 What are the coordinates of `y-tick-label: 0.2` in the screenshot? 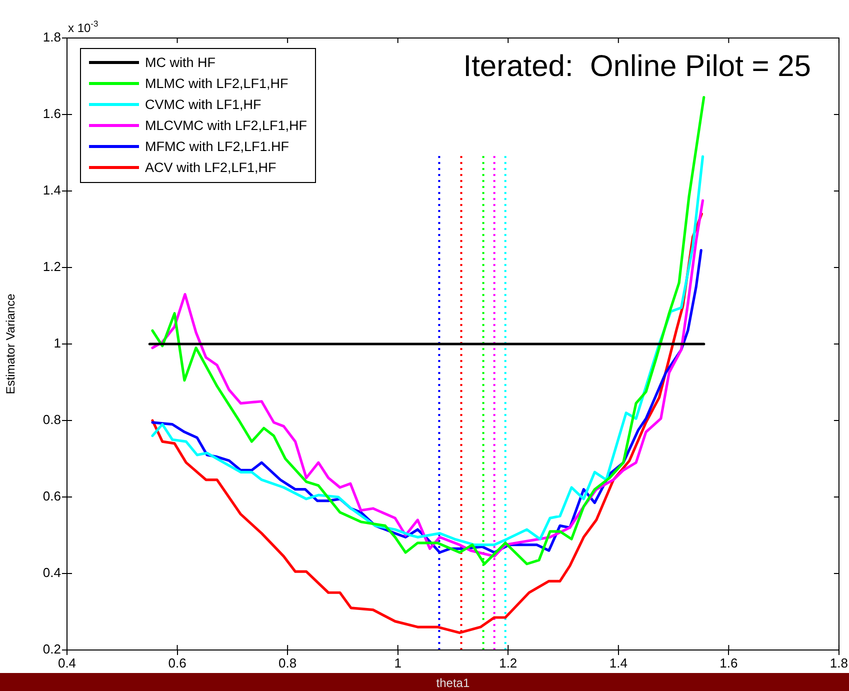 It's located at (51, 649).